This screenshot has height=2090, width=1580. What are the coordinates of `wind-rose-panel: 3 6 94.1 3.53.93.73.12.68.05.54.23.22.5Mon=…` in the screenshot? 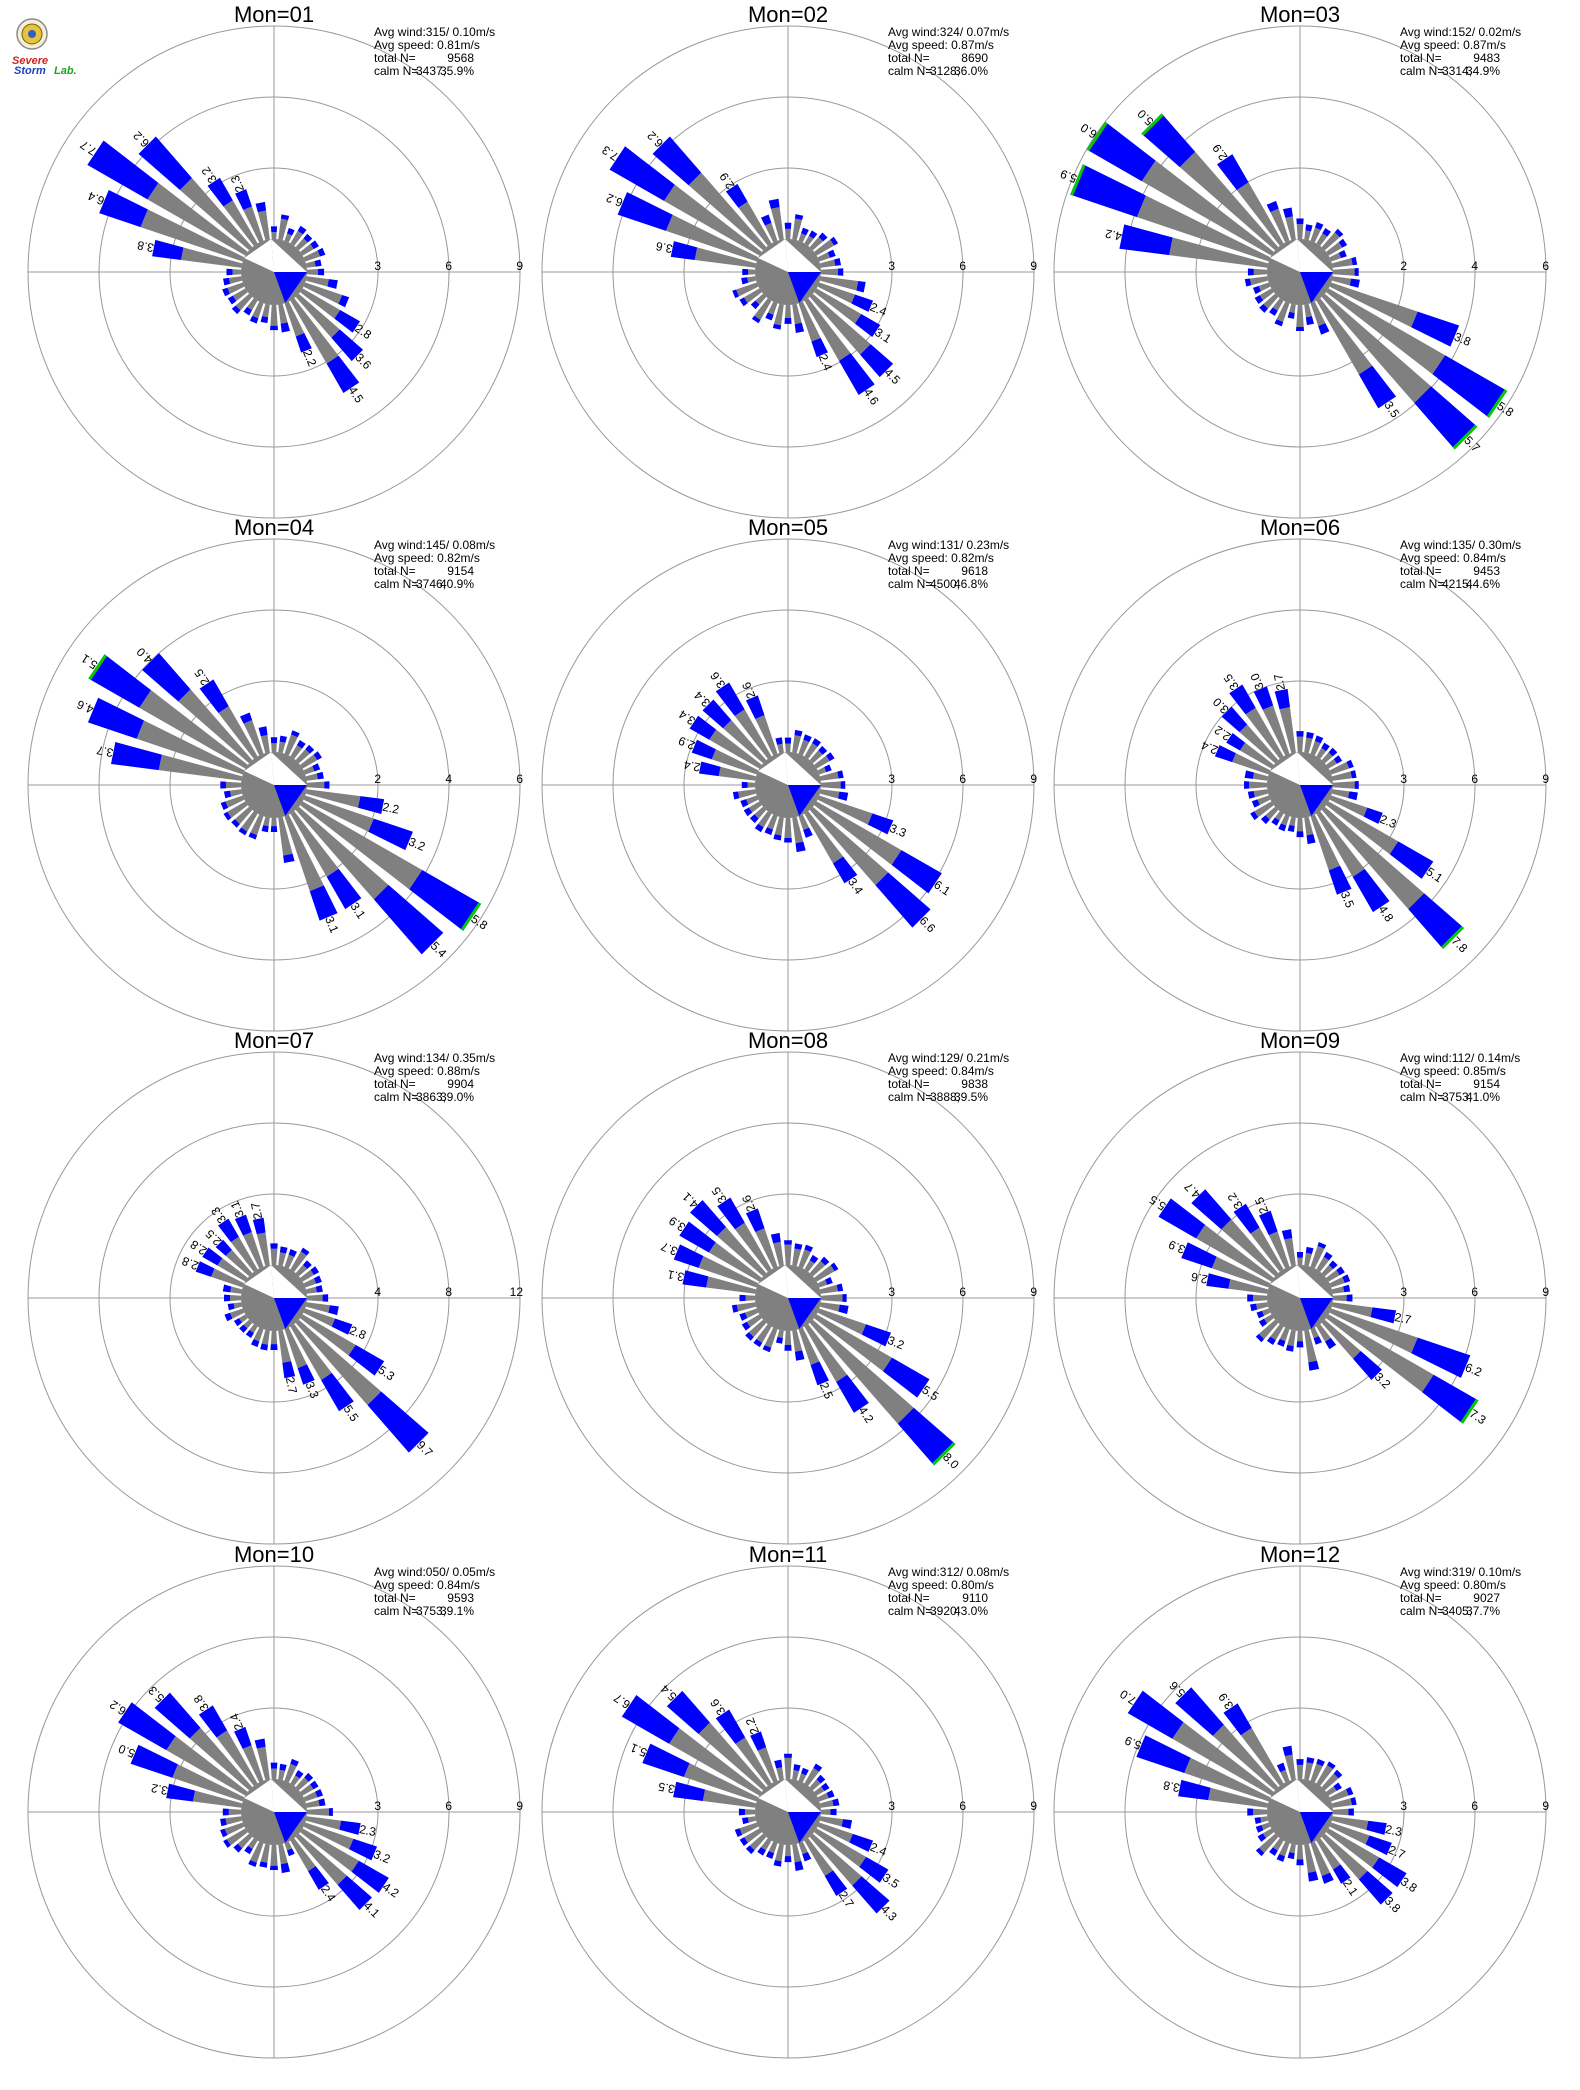 It's located at (789, 1286).